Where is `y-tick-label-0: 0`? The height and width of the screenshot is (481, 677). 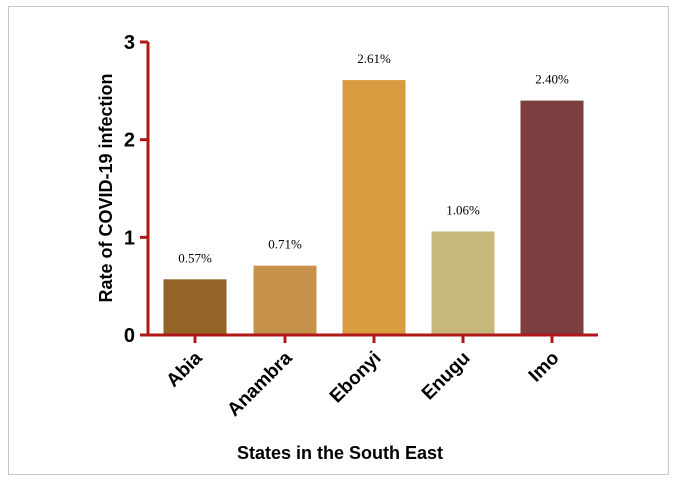 y-tick-label-0: 0 is located at coordinates (129, 336).